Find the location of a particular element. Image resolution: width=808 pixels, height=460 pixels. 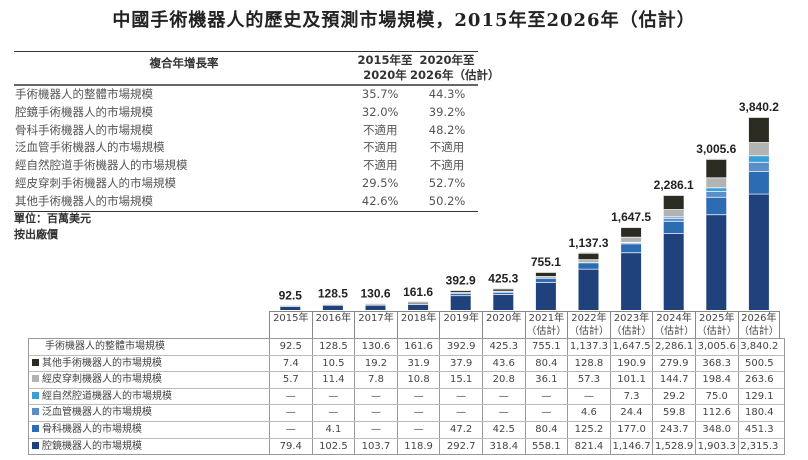

cagr-row-2015-2020: 32.0% is located at coordinates (380, 111).